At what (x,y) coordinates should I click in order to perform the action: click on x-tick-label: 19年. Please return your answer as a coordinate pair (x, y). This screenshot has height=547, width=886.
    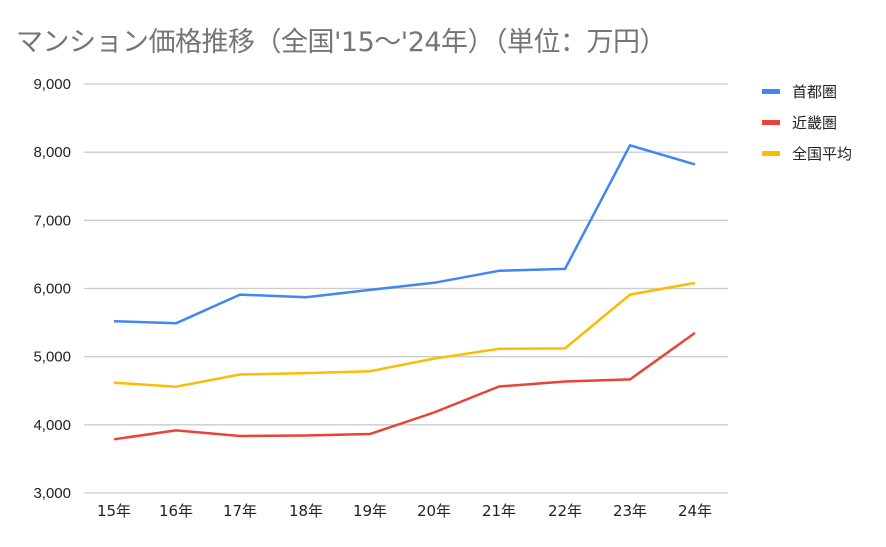
    Looking at the image, I should click on (370, 511).